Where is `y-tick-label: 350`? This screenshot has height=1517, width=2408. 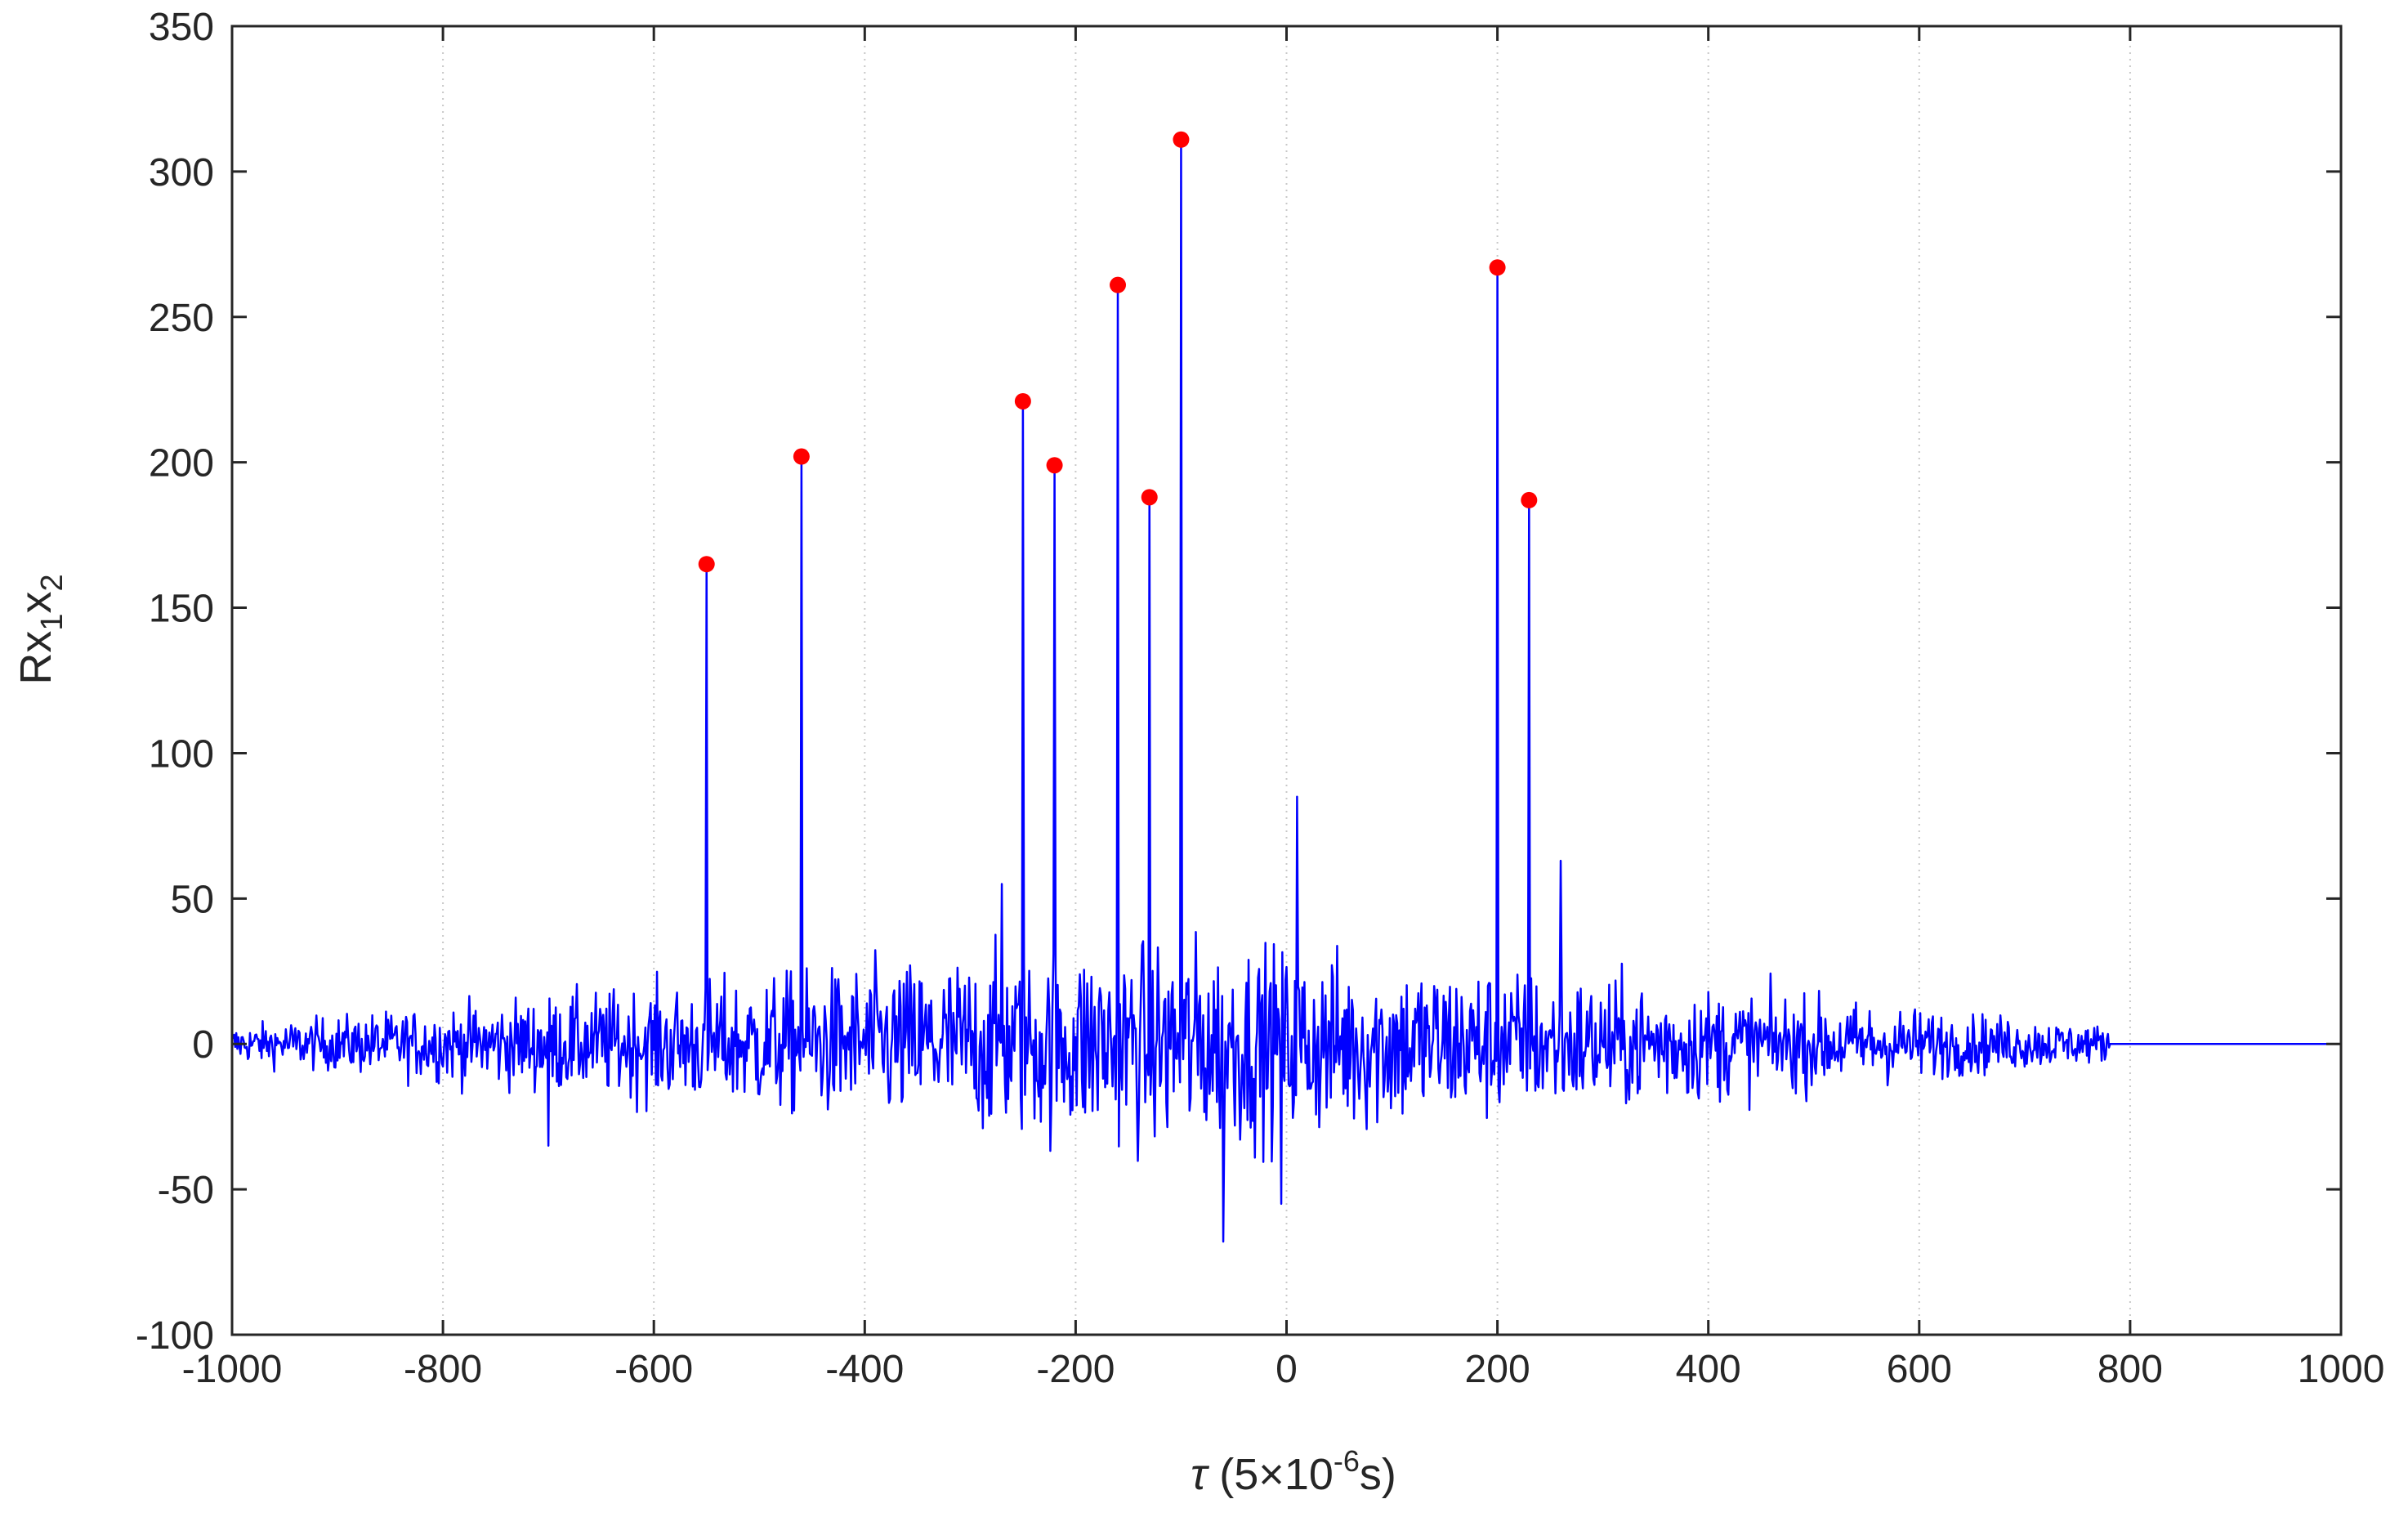
y-tick-label: 350 is located at coordinates (181, 27).